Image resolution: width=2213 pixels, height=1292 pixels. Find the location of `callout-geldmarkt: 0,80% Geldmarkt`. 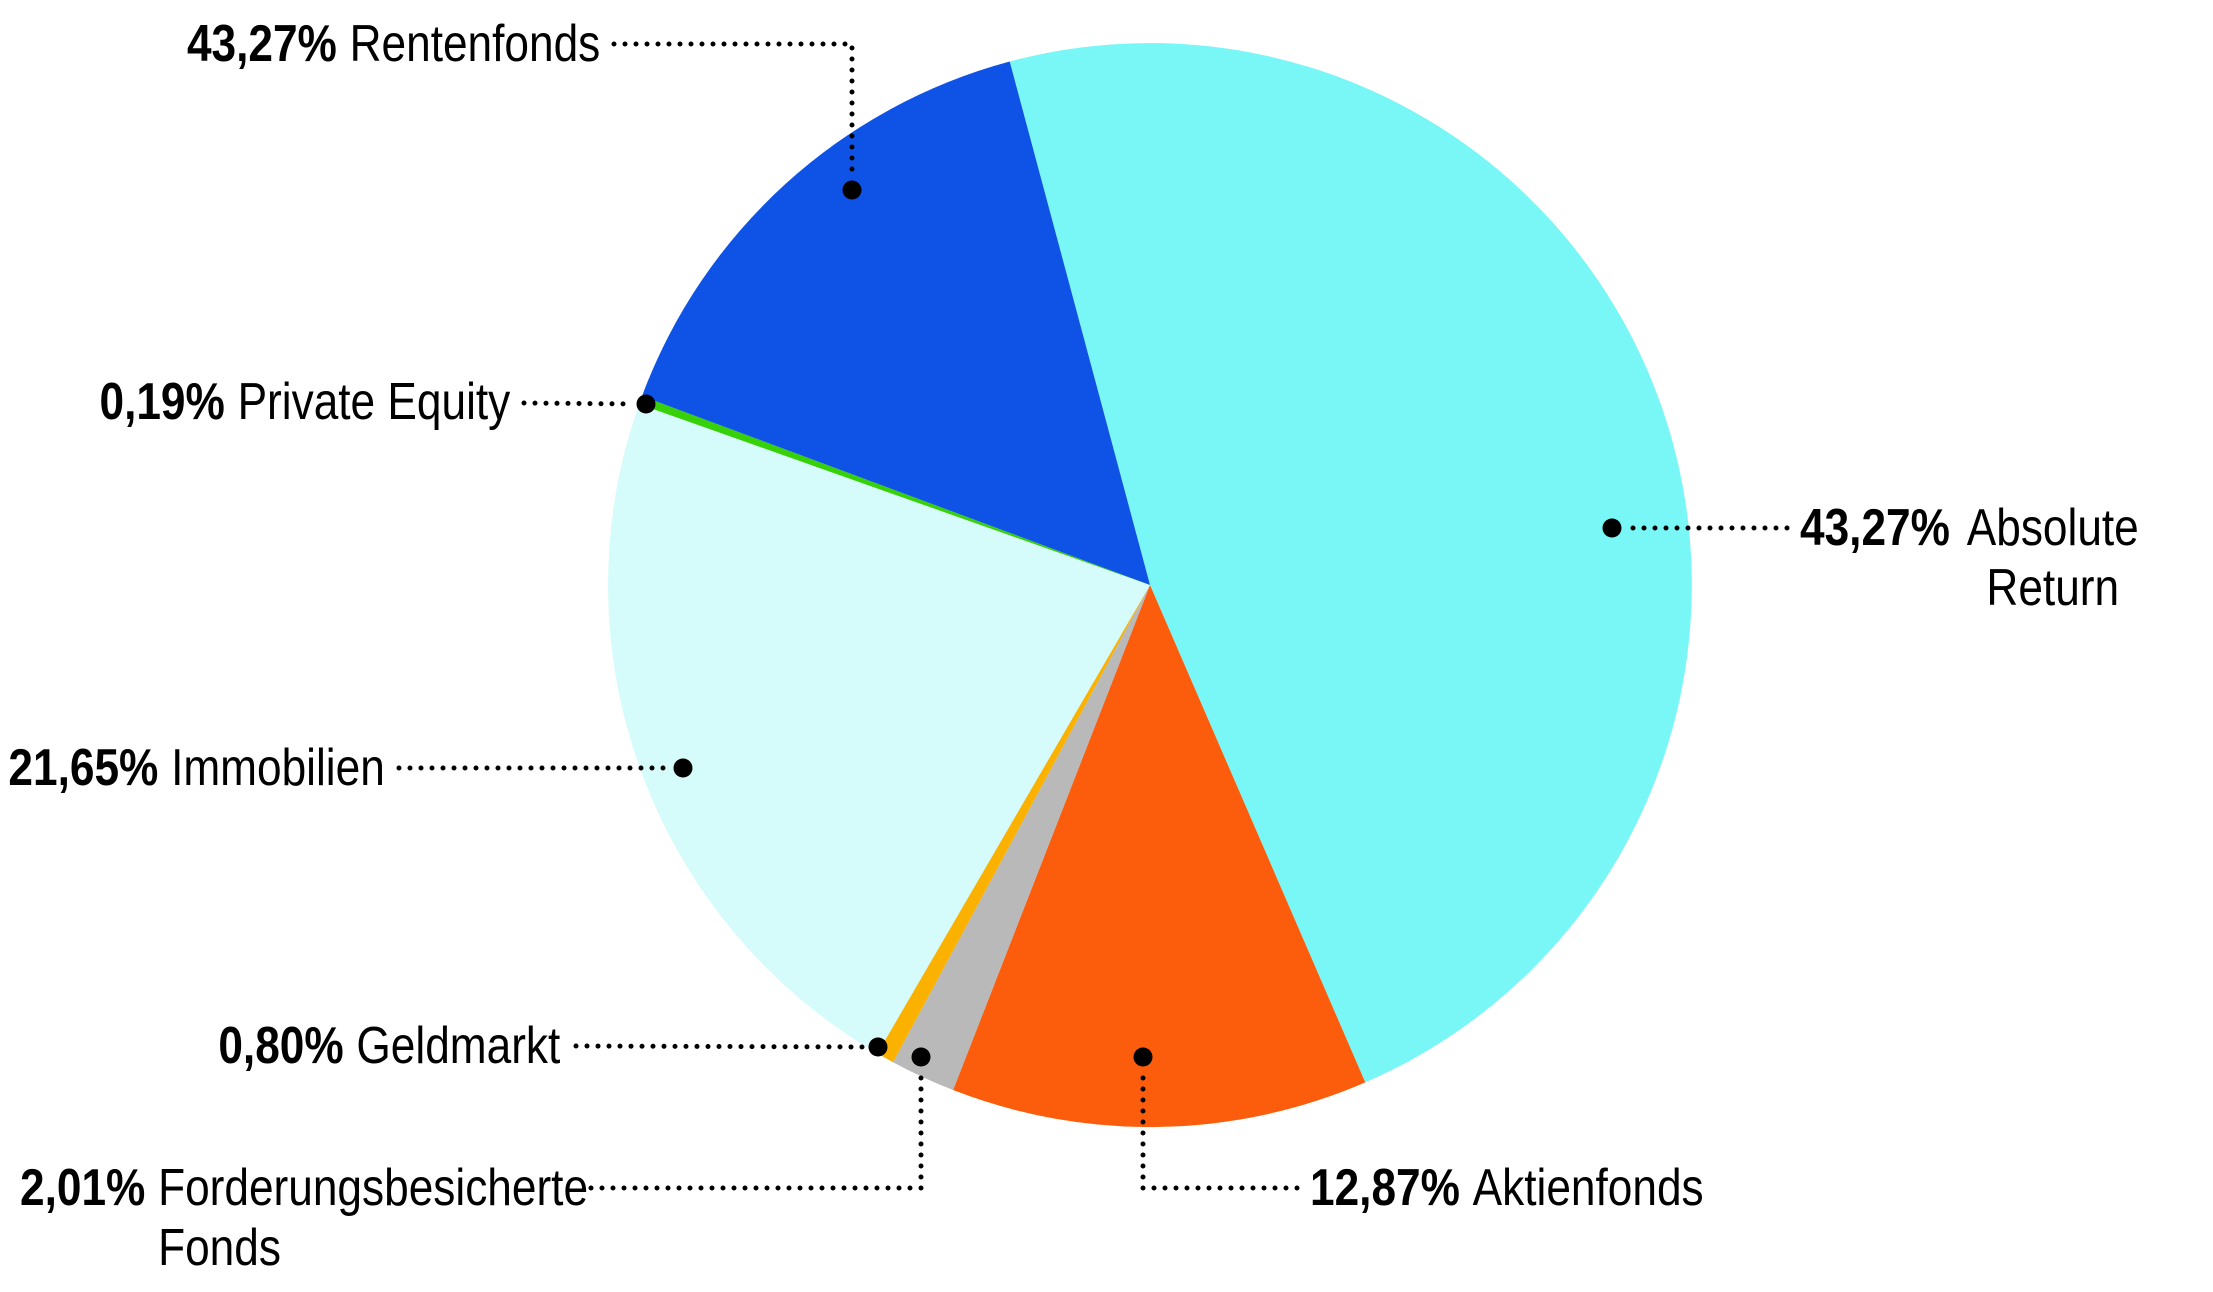

callout-geldmarkt: 0,80% Geldmarkt is located at coordinates (389, 1046).